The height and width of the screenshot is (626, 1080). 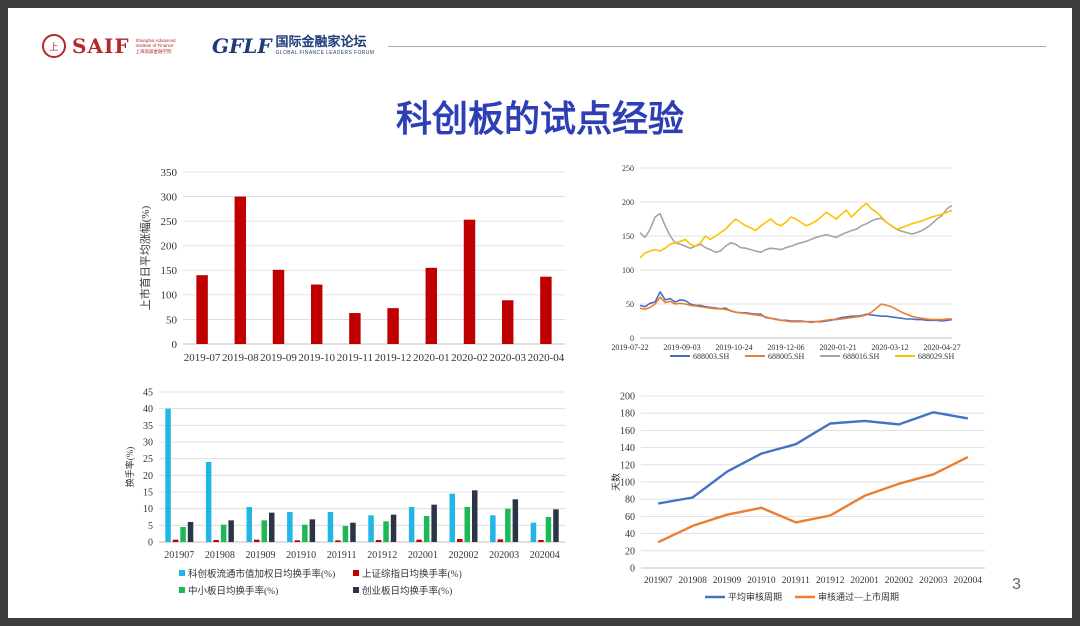 I want to click on y-tick-label: 150, so click(x=628, y=236).